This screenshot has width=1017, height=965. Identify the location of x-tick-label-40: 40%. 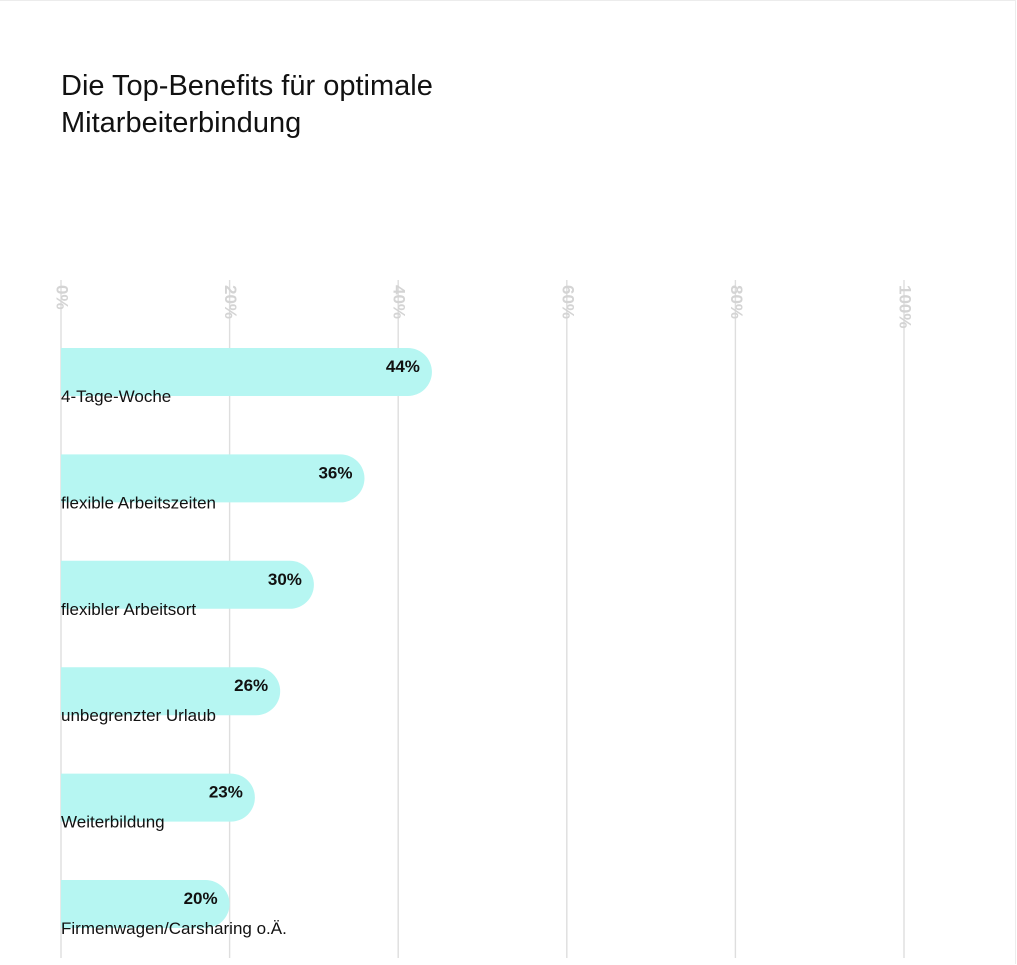
(399, 302).